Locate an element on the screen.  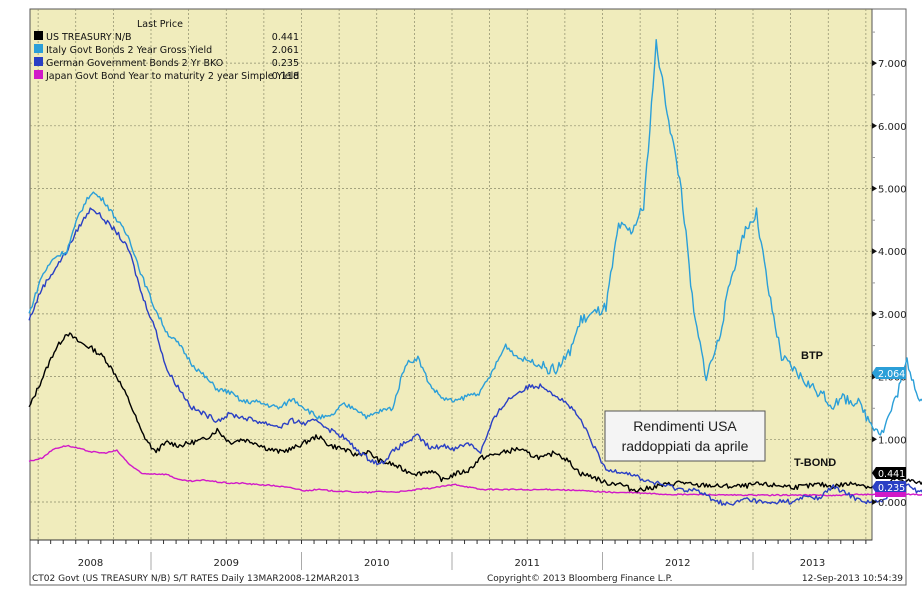
legend-label: German Government Bonds 2 Yr BKO is located at coordinates (134, 63).